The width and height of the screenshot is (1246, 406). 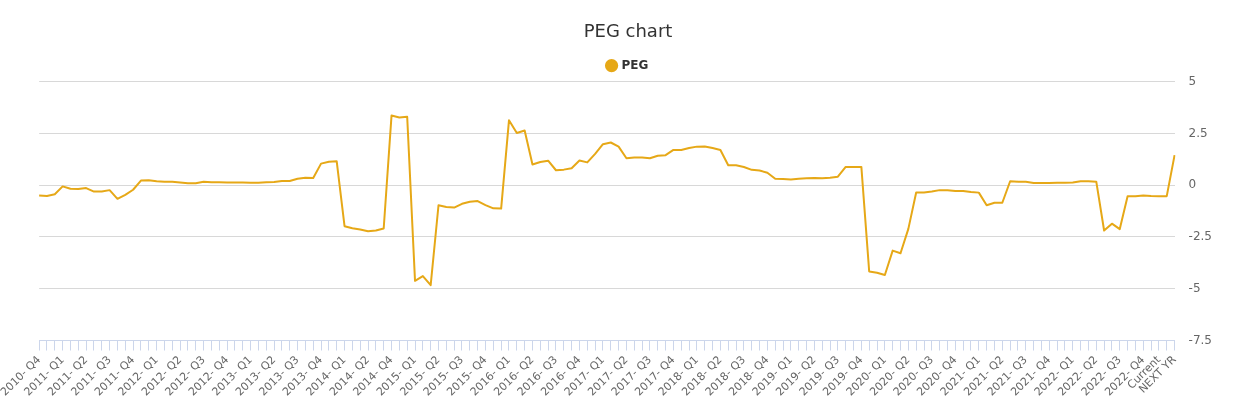 What do you see at coordinates (1192, 80) in the screenshot?
I see `y-tick-label: 5` at bounding box center [1192, 80].